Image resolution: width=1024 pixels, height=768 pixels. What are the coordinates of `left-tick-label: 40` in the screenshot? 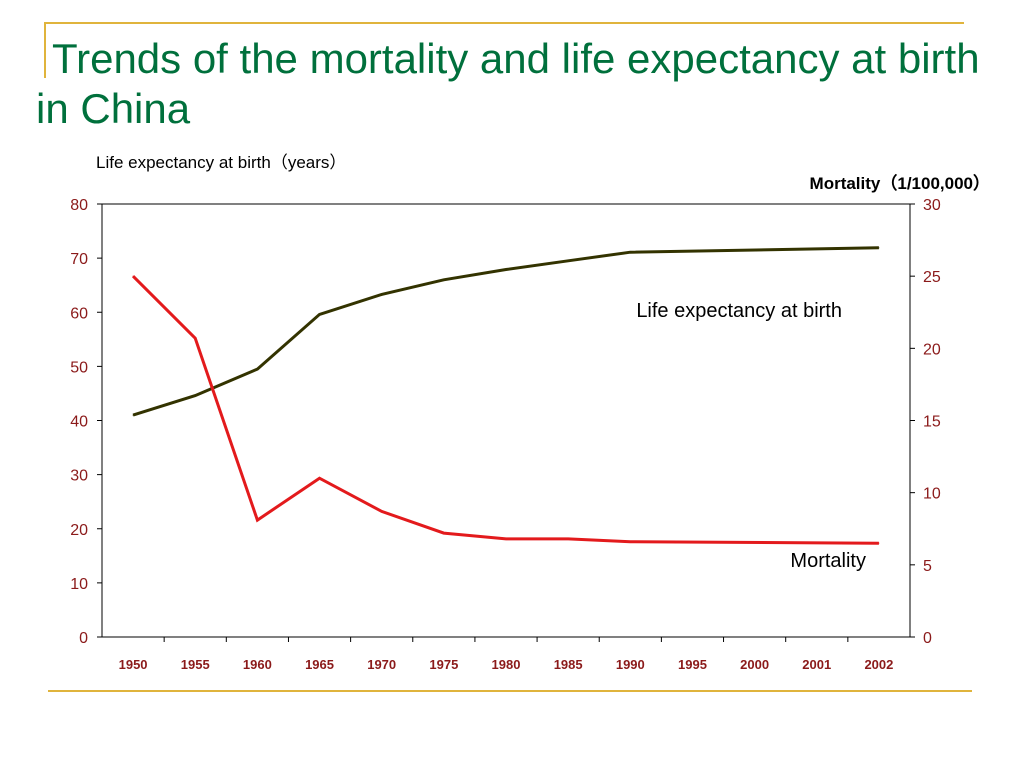 It's located at (79, 422).